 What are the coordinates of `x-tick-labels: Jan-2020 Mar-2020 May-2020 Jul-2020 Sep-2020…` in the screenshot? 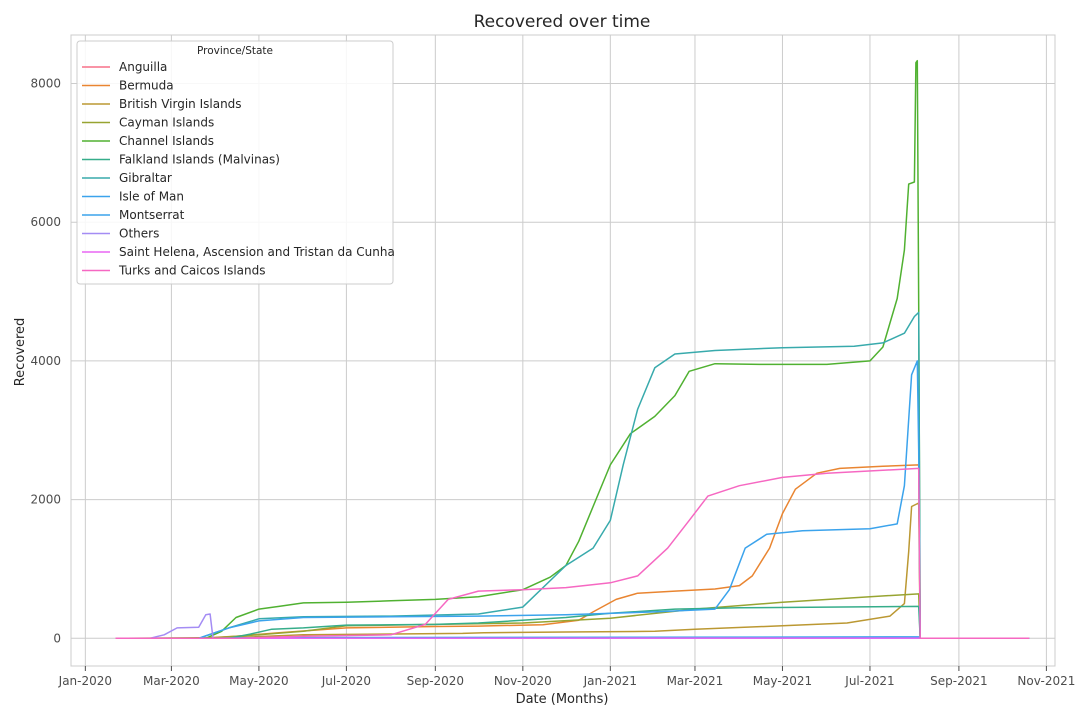 It's located at (567, 681).